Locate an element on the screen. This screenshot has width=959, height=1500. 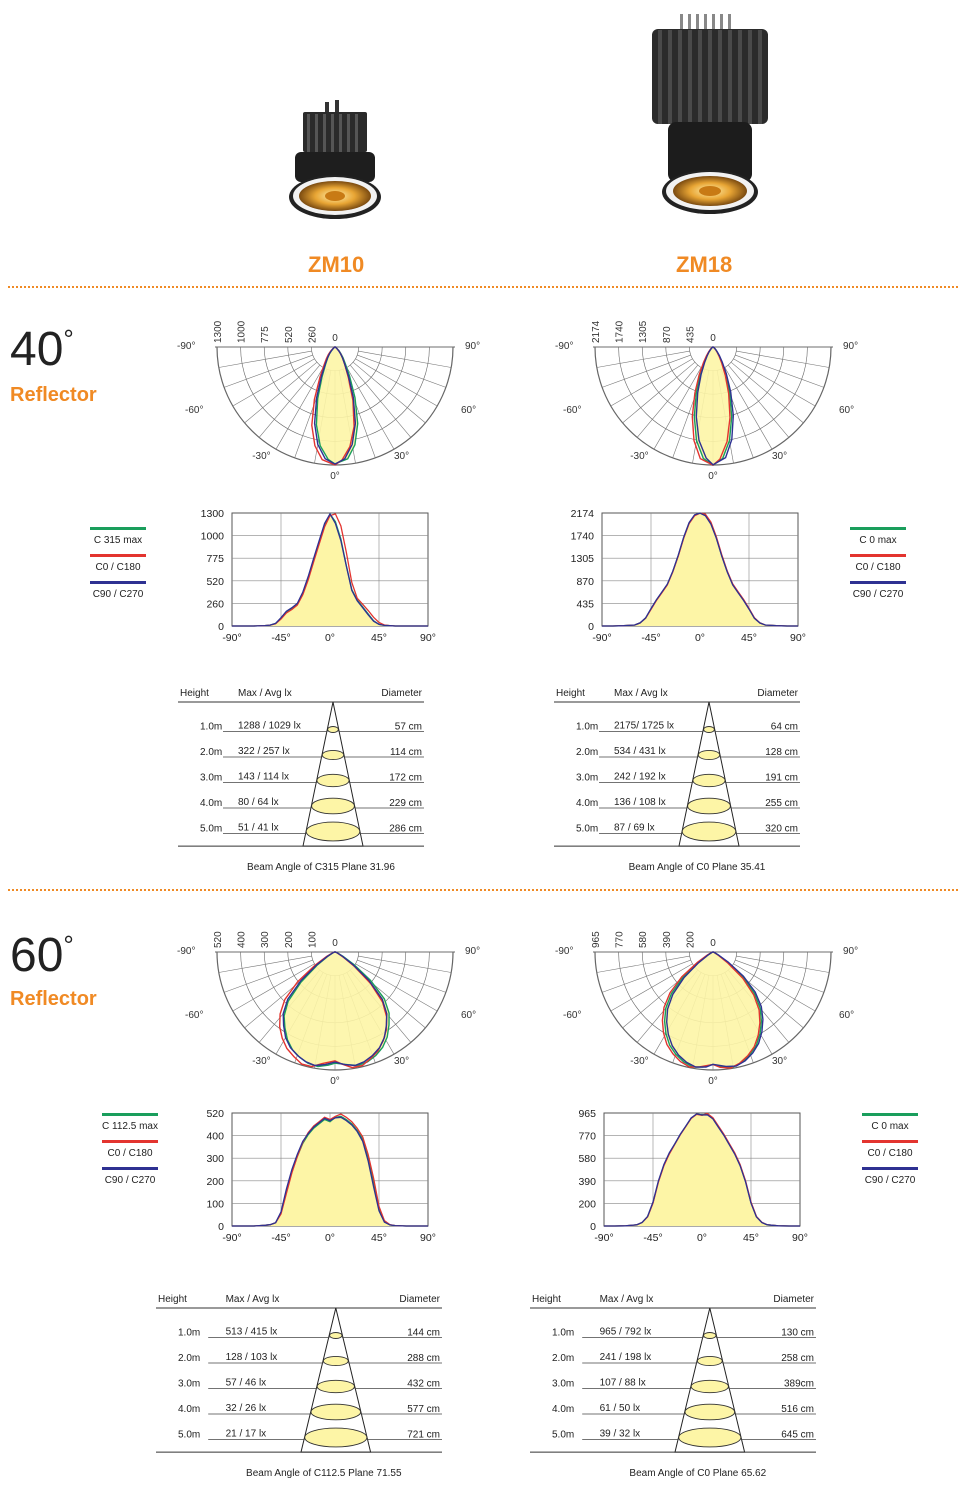
polar-radial-tick: 400 is located at coordinates (242, 939).